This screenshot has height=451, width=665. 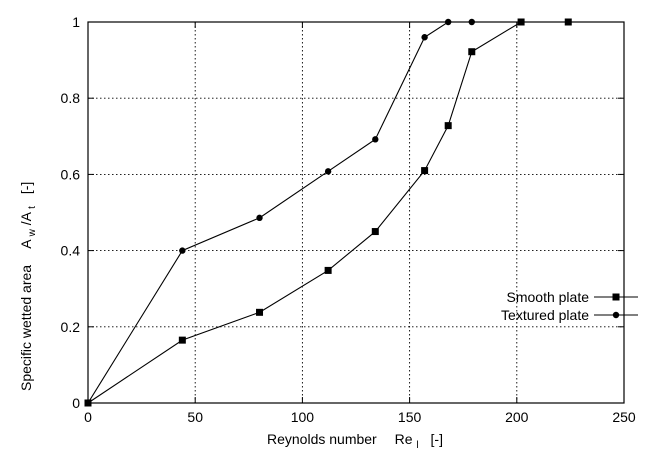 What do you see at coordinates (71, 98) in the screenshot?
I see `y-tick-label: 0.8` at bounding box center [71, 98].